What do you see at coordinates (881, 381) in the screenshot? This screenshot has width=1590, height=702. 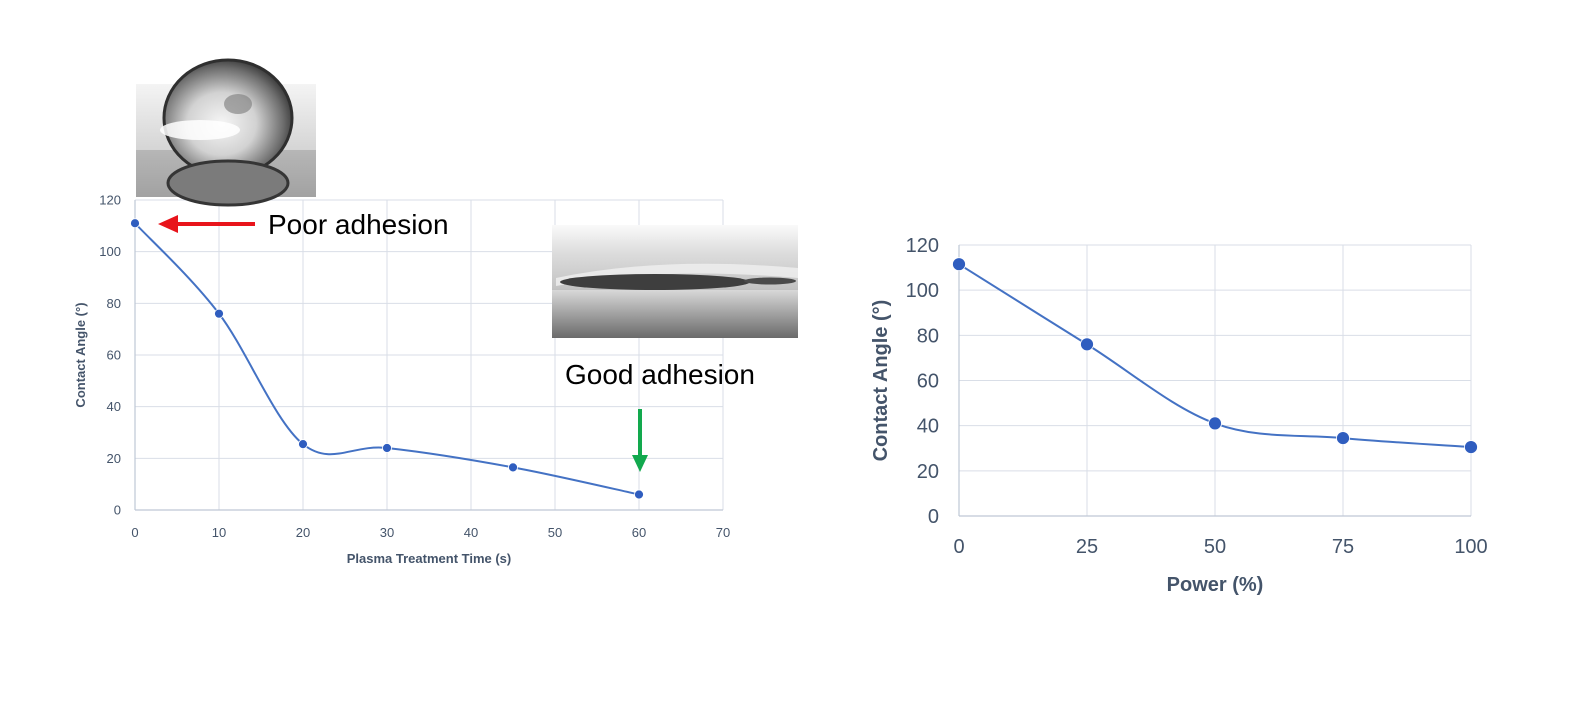 I see `chart2-y-axis-label: Contact Angle (°)` at bounding box center [881, 381].